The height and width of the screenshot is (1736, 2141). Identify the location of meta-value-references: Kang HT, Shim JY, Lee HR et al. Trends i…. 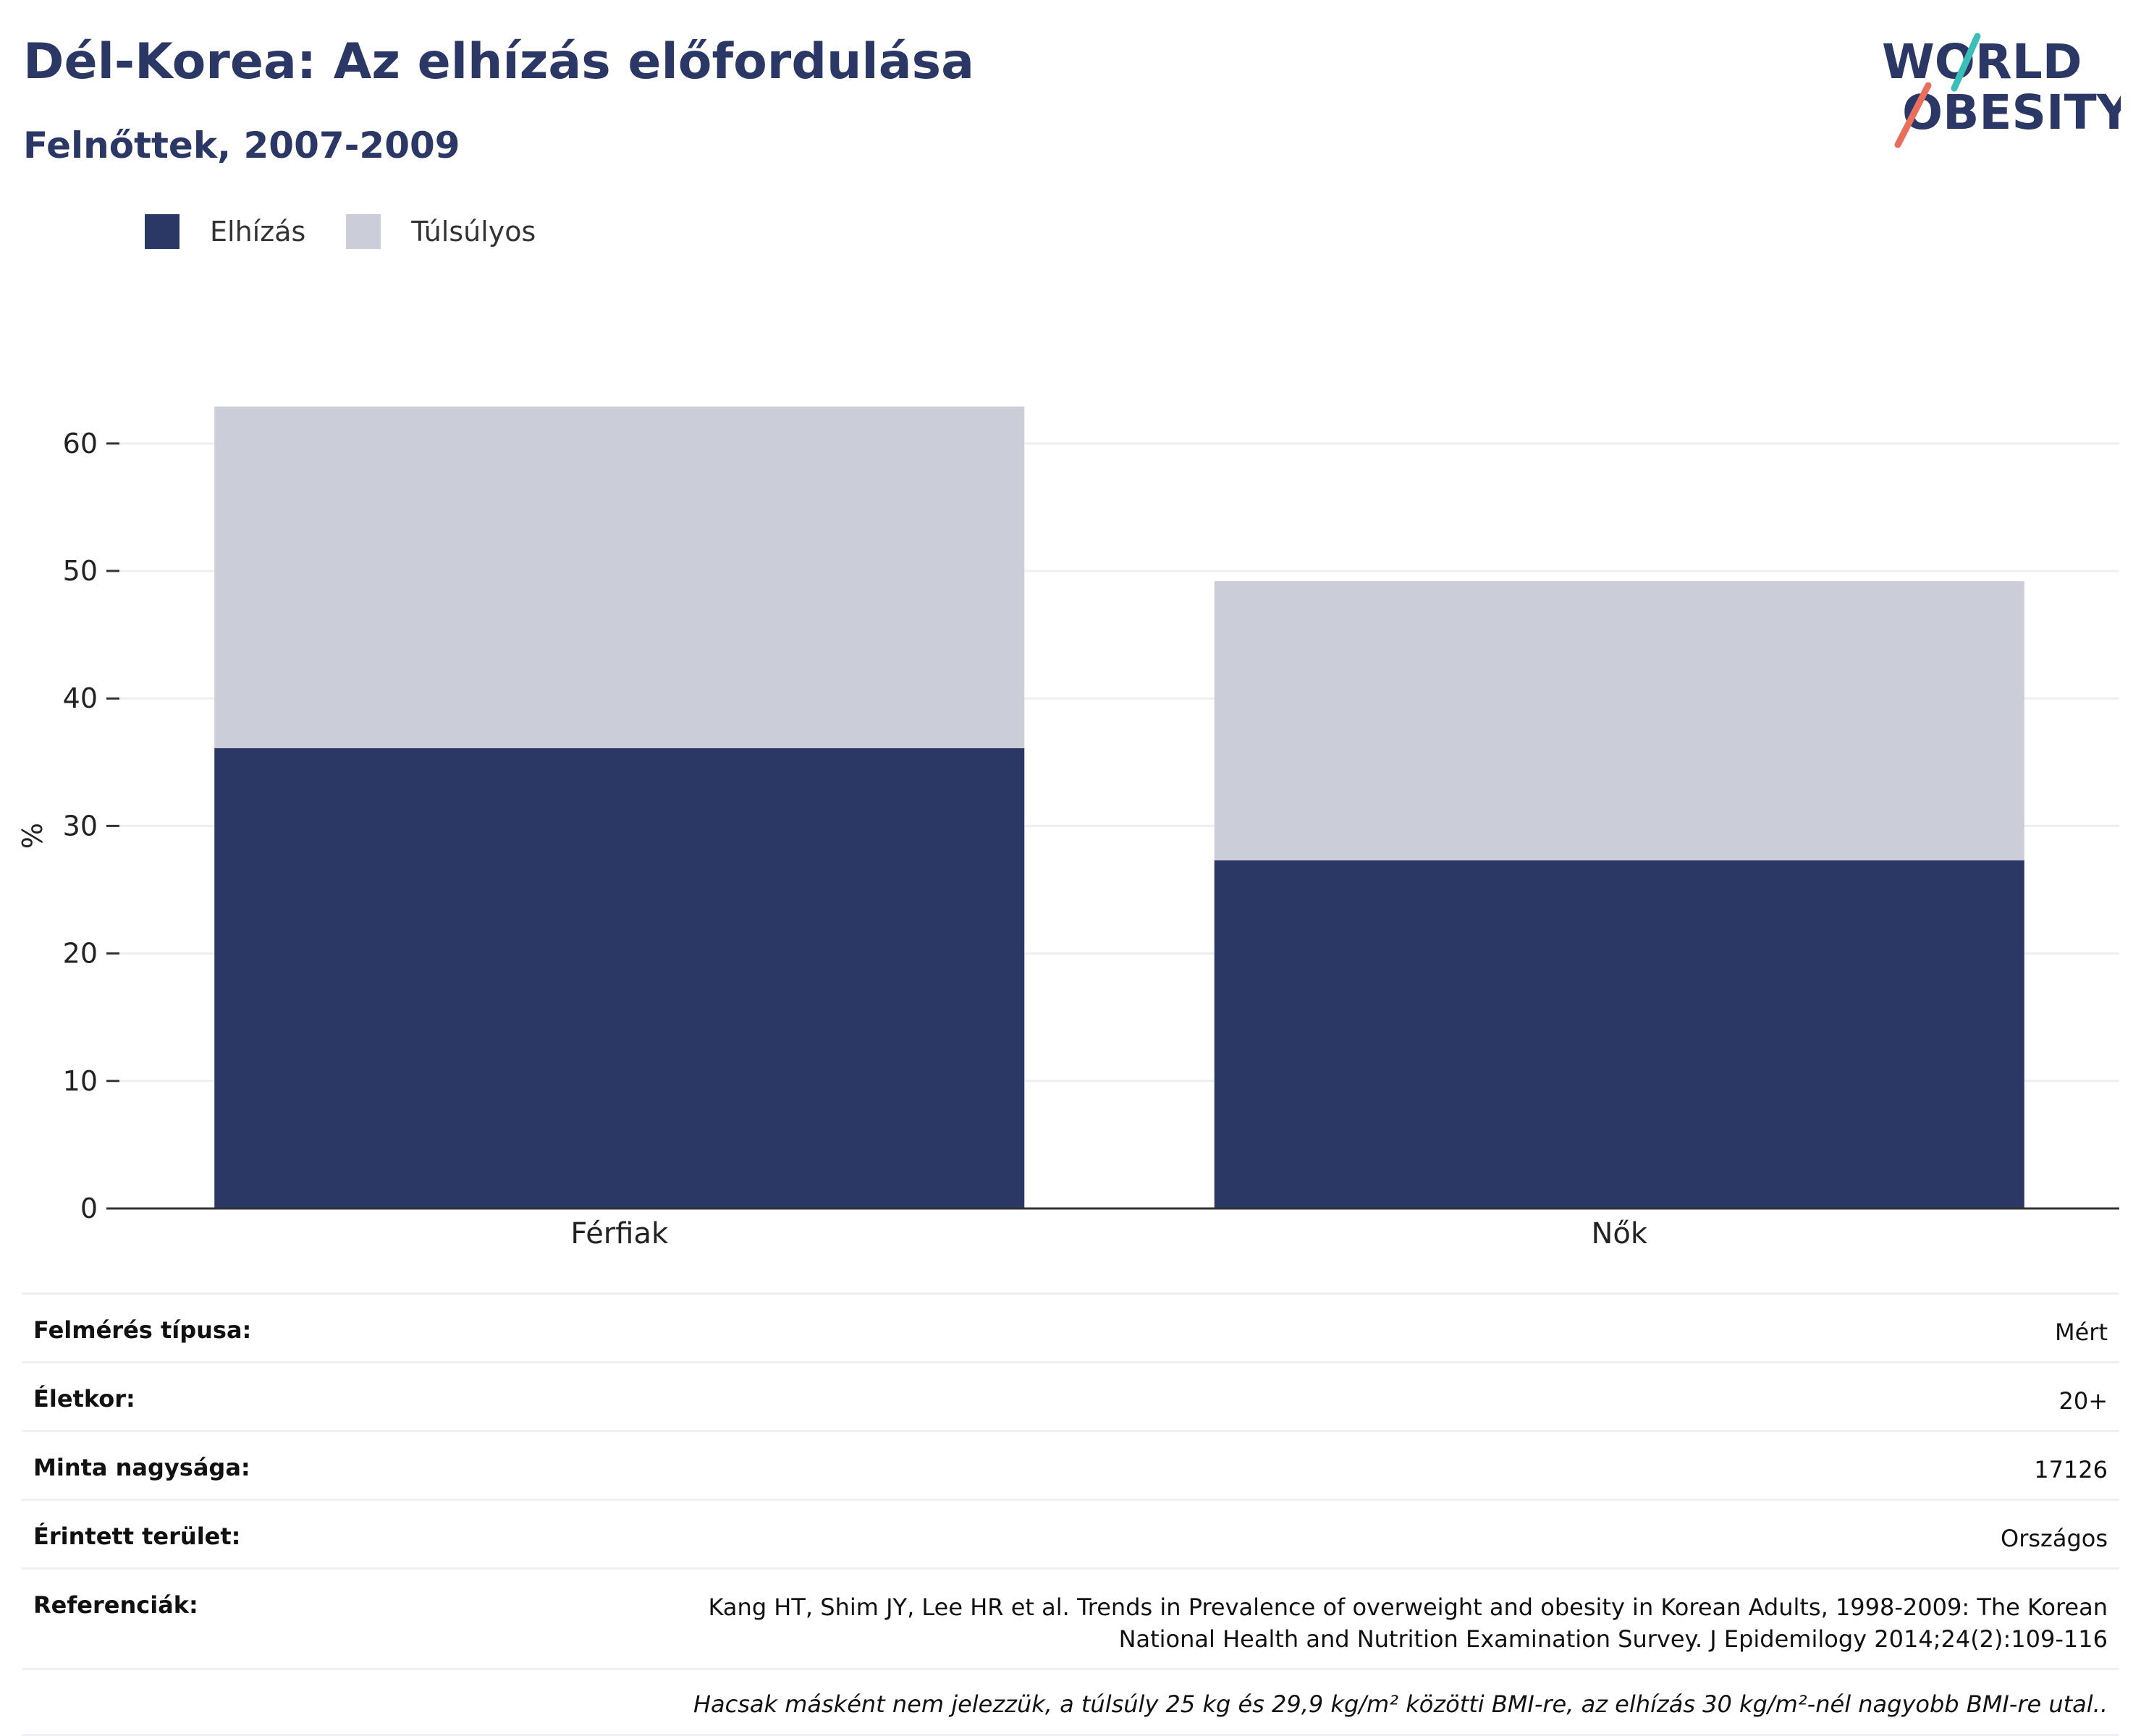
(1335, 1618).